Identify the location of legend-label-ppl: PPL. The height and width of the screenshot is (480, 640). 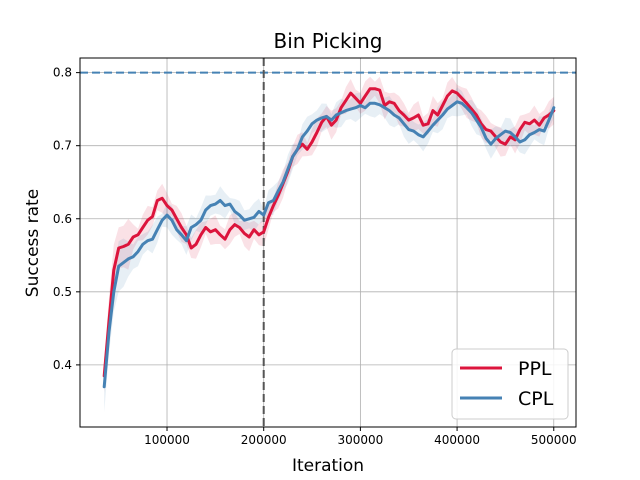
(535, 369).